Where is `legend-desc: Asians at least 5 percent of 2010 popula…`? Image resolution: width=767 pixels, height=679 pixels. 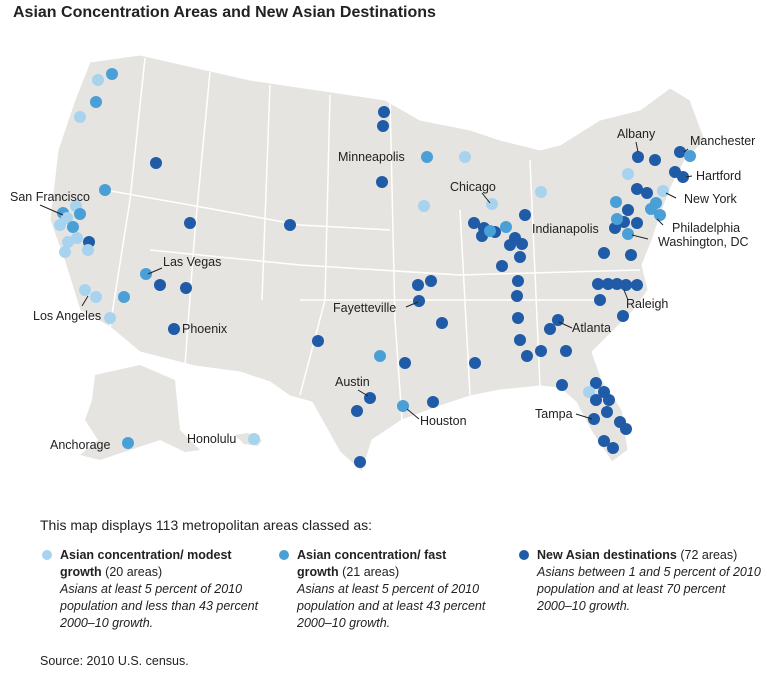 legend-desc: Asians at least 5 percent of 2010 popula… is located at coordinates (391, 606).